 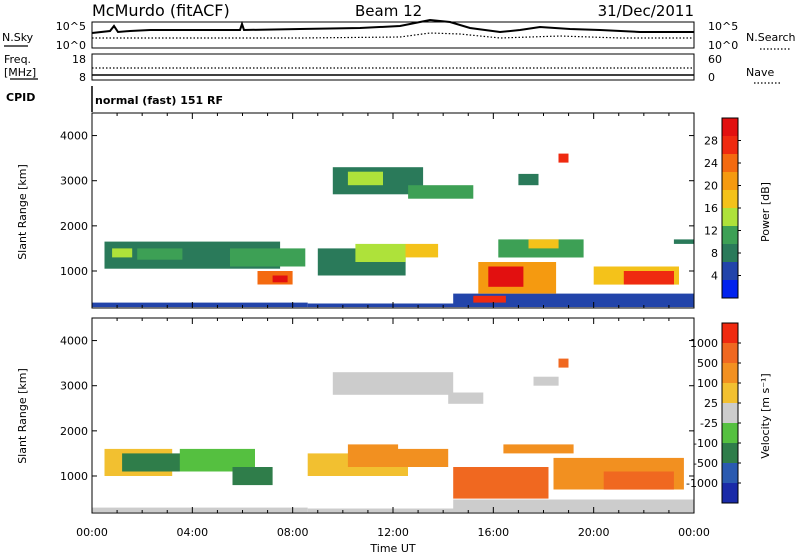 What do you see at coordinates (493, 532) in the screenshot?
I see `time-tick-label: 16:00` at bounding box center [493, 532].